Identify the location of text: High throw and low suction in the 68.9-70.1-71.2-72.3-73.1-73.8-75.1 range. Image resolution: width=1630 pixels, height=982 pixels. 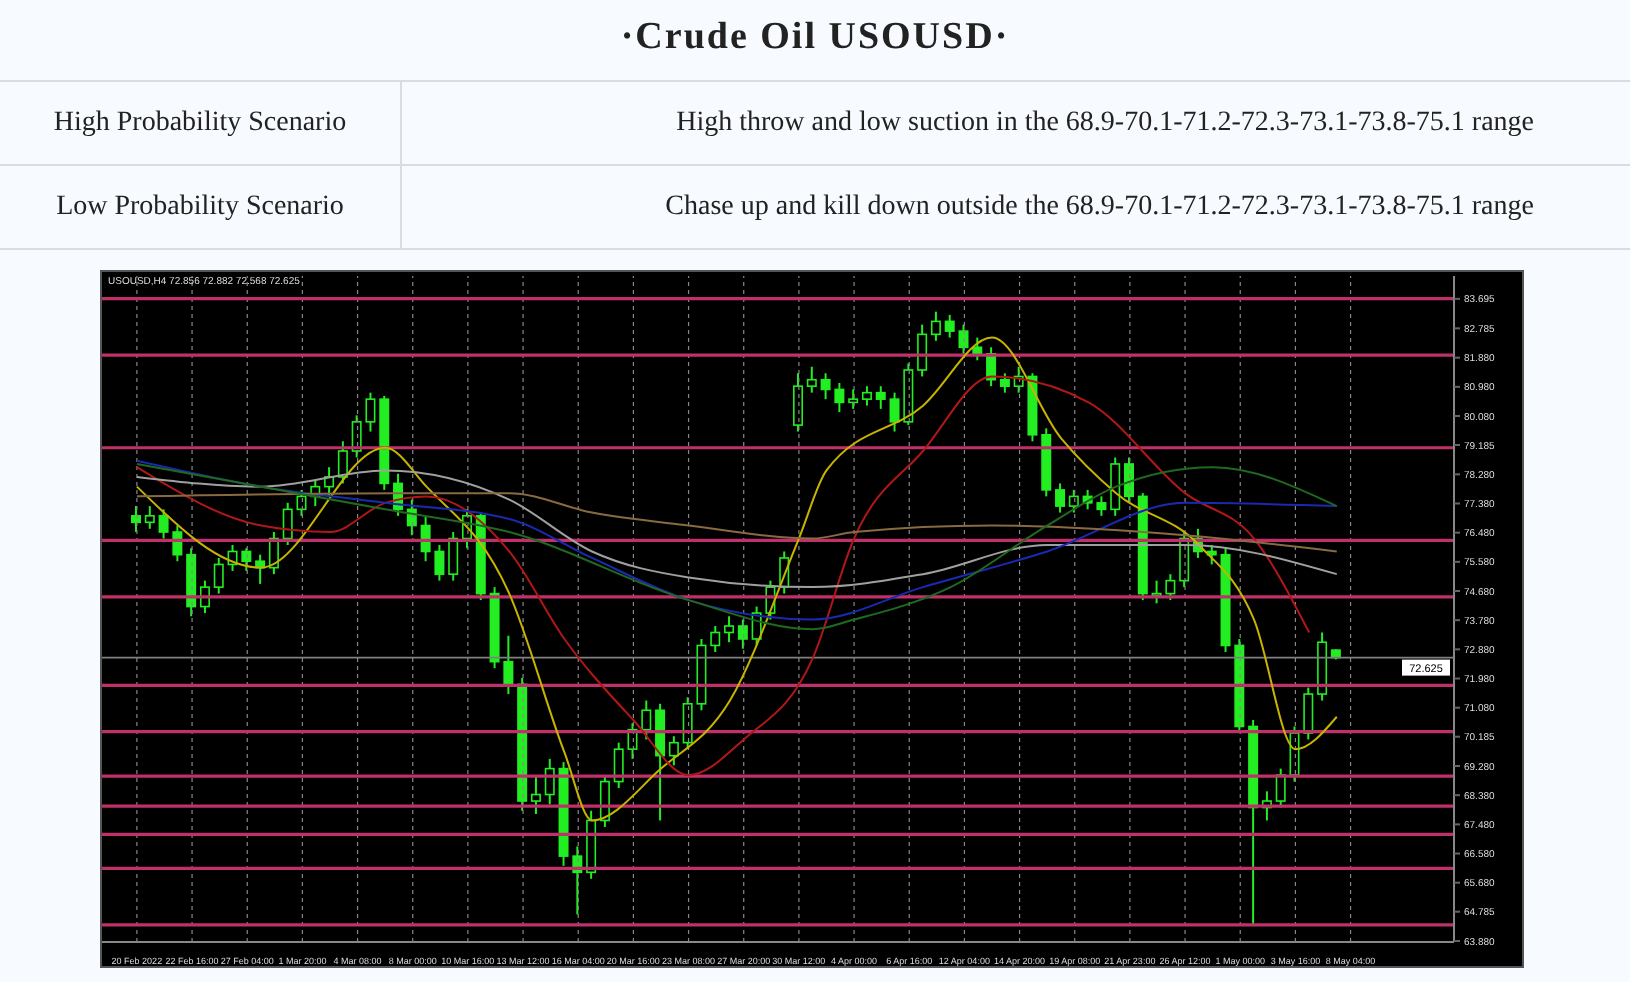
(1105, 123).